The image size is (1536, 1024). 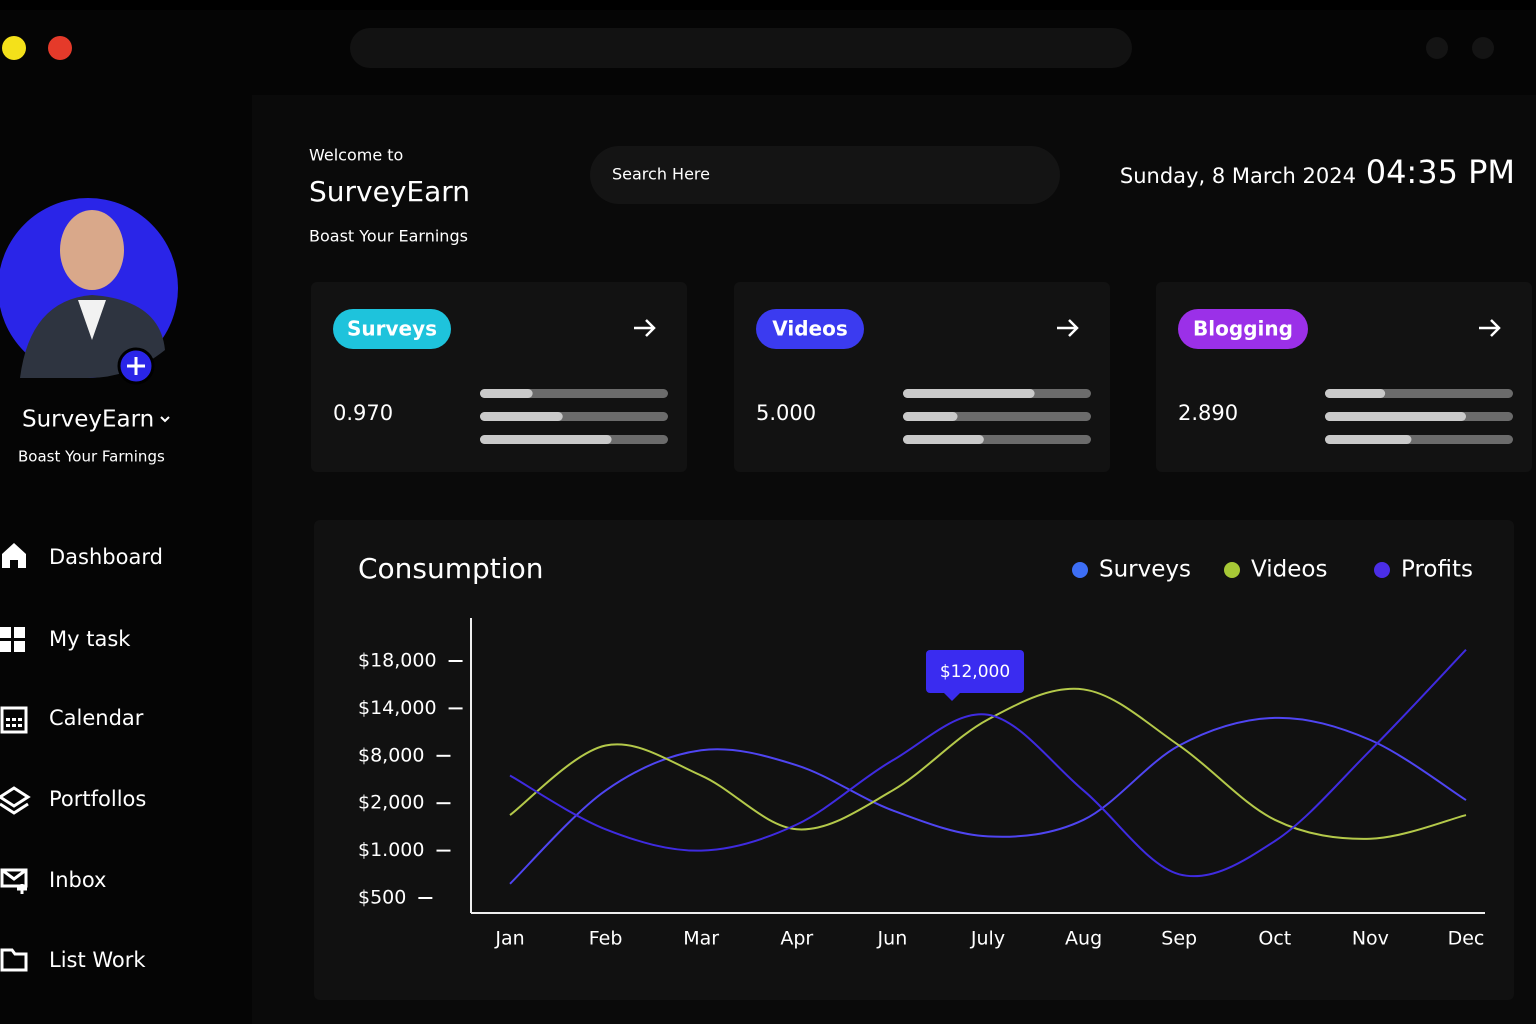 I want to click on x-tick-label: Apr, so click(x=796, y=939).